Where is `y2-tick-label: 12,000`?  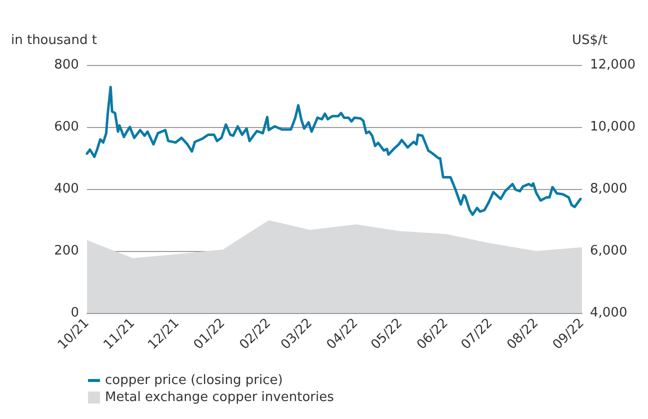 y2-tick-label: 12,000 is located at coordinates (613, 65).